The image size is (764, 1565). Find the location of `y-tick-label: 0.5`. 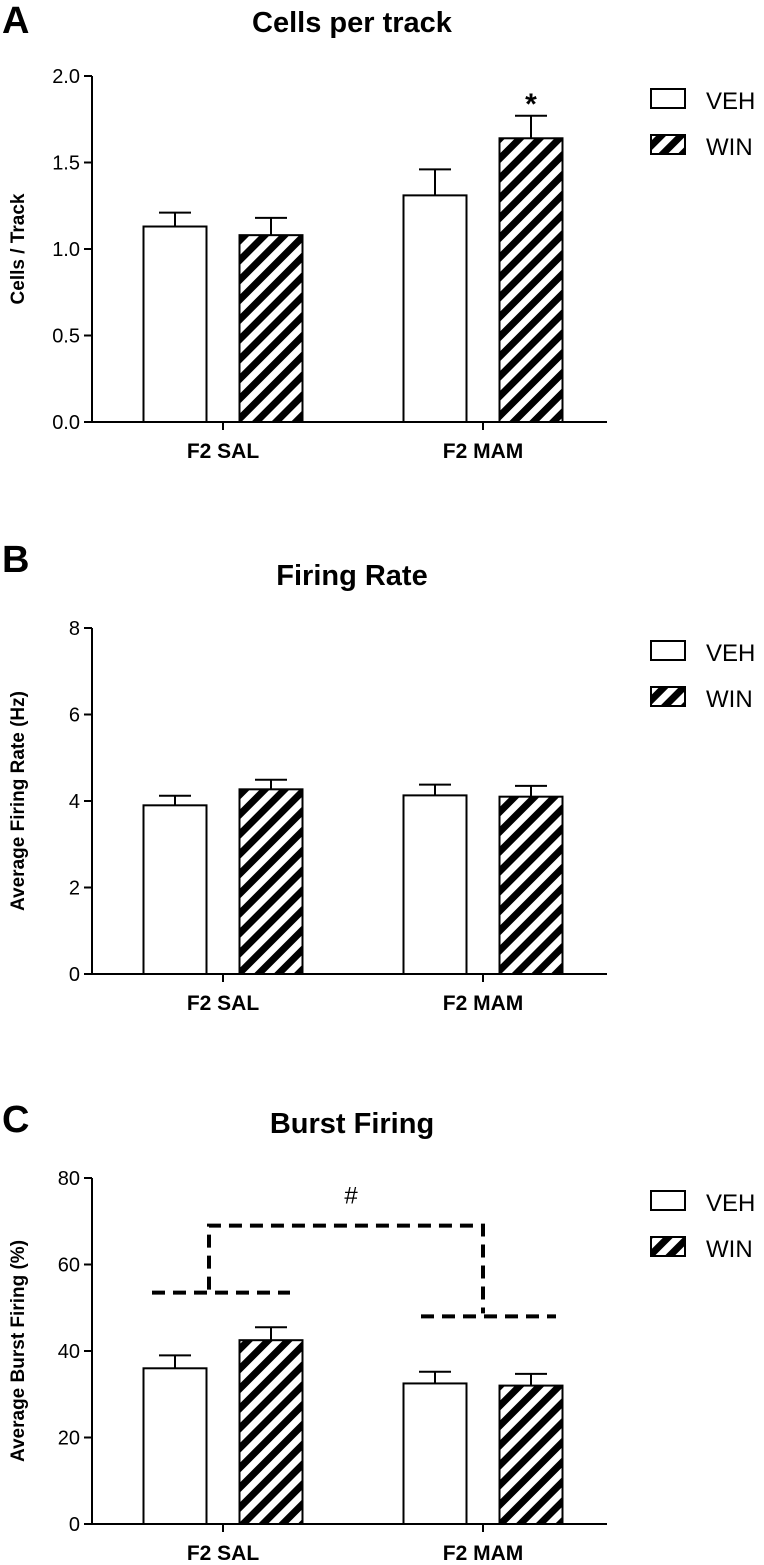

y-tick-label: 0.5 is located at coordinates (66, 337).